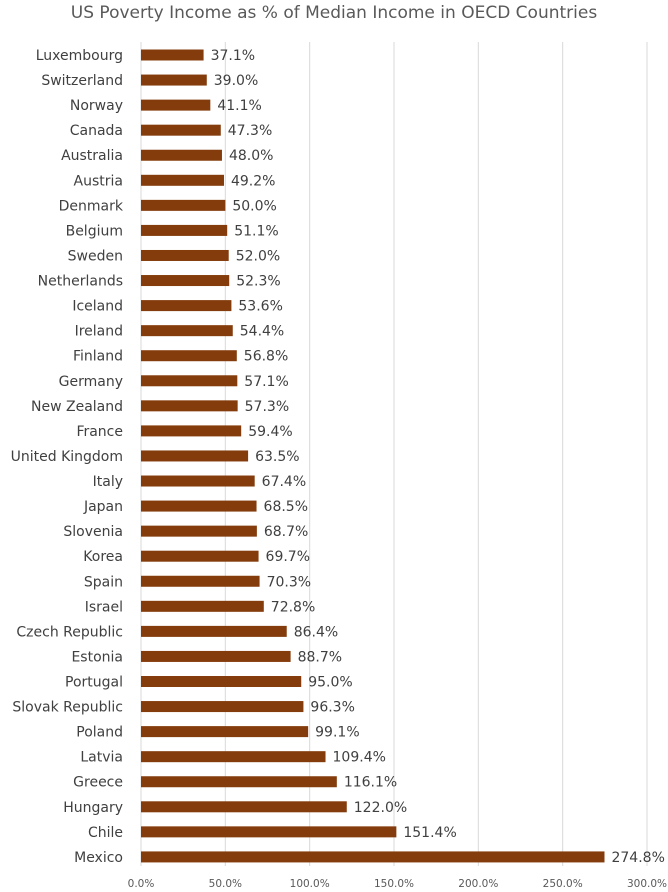  What do you see at coordinates (236, 81) in the screenshot?
I see `data-label: 39.0%` at bounding box center [236, 81].